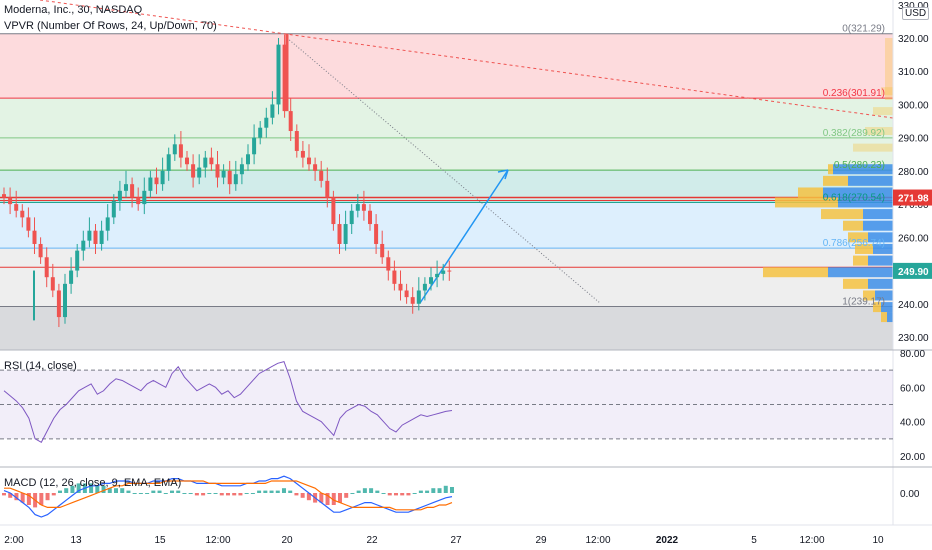 This screenshot has width=932, height=550. Describe the element at coordinates (854, 133) in the screenshot. I see `fib-label: 0.382(289.92)` at that location.